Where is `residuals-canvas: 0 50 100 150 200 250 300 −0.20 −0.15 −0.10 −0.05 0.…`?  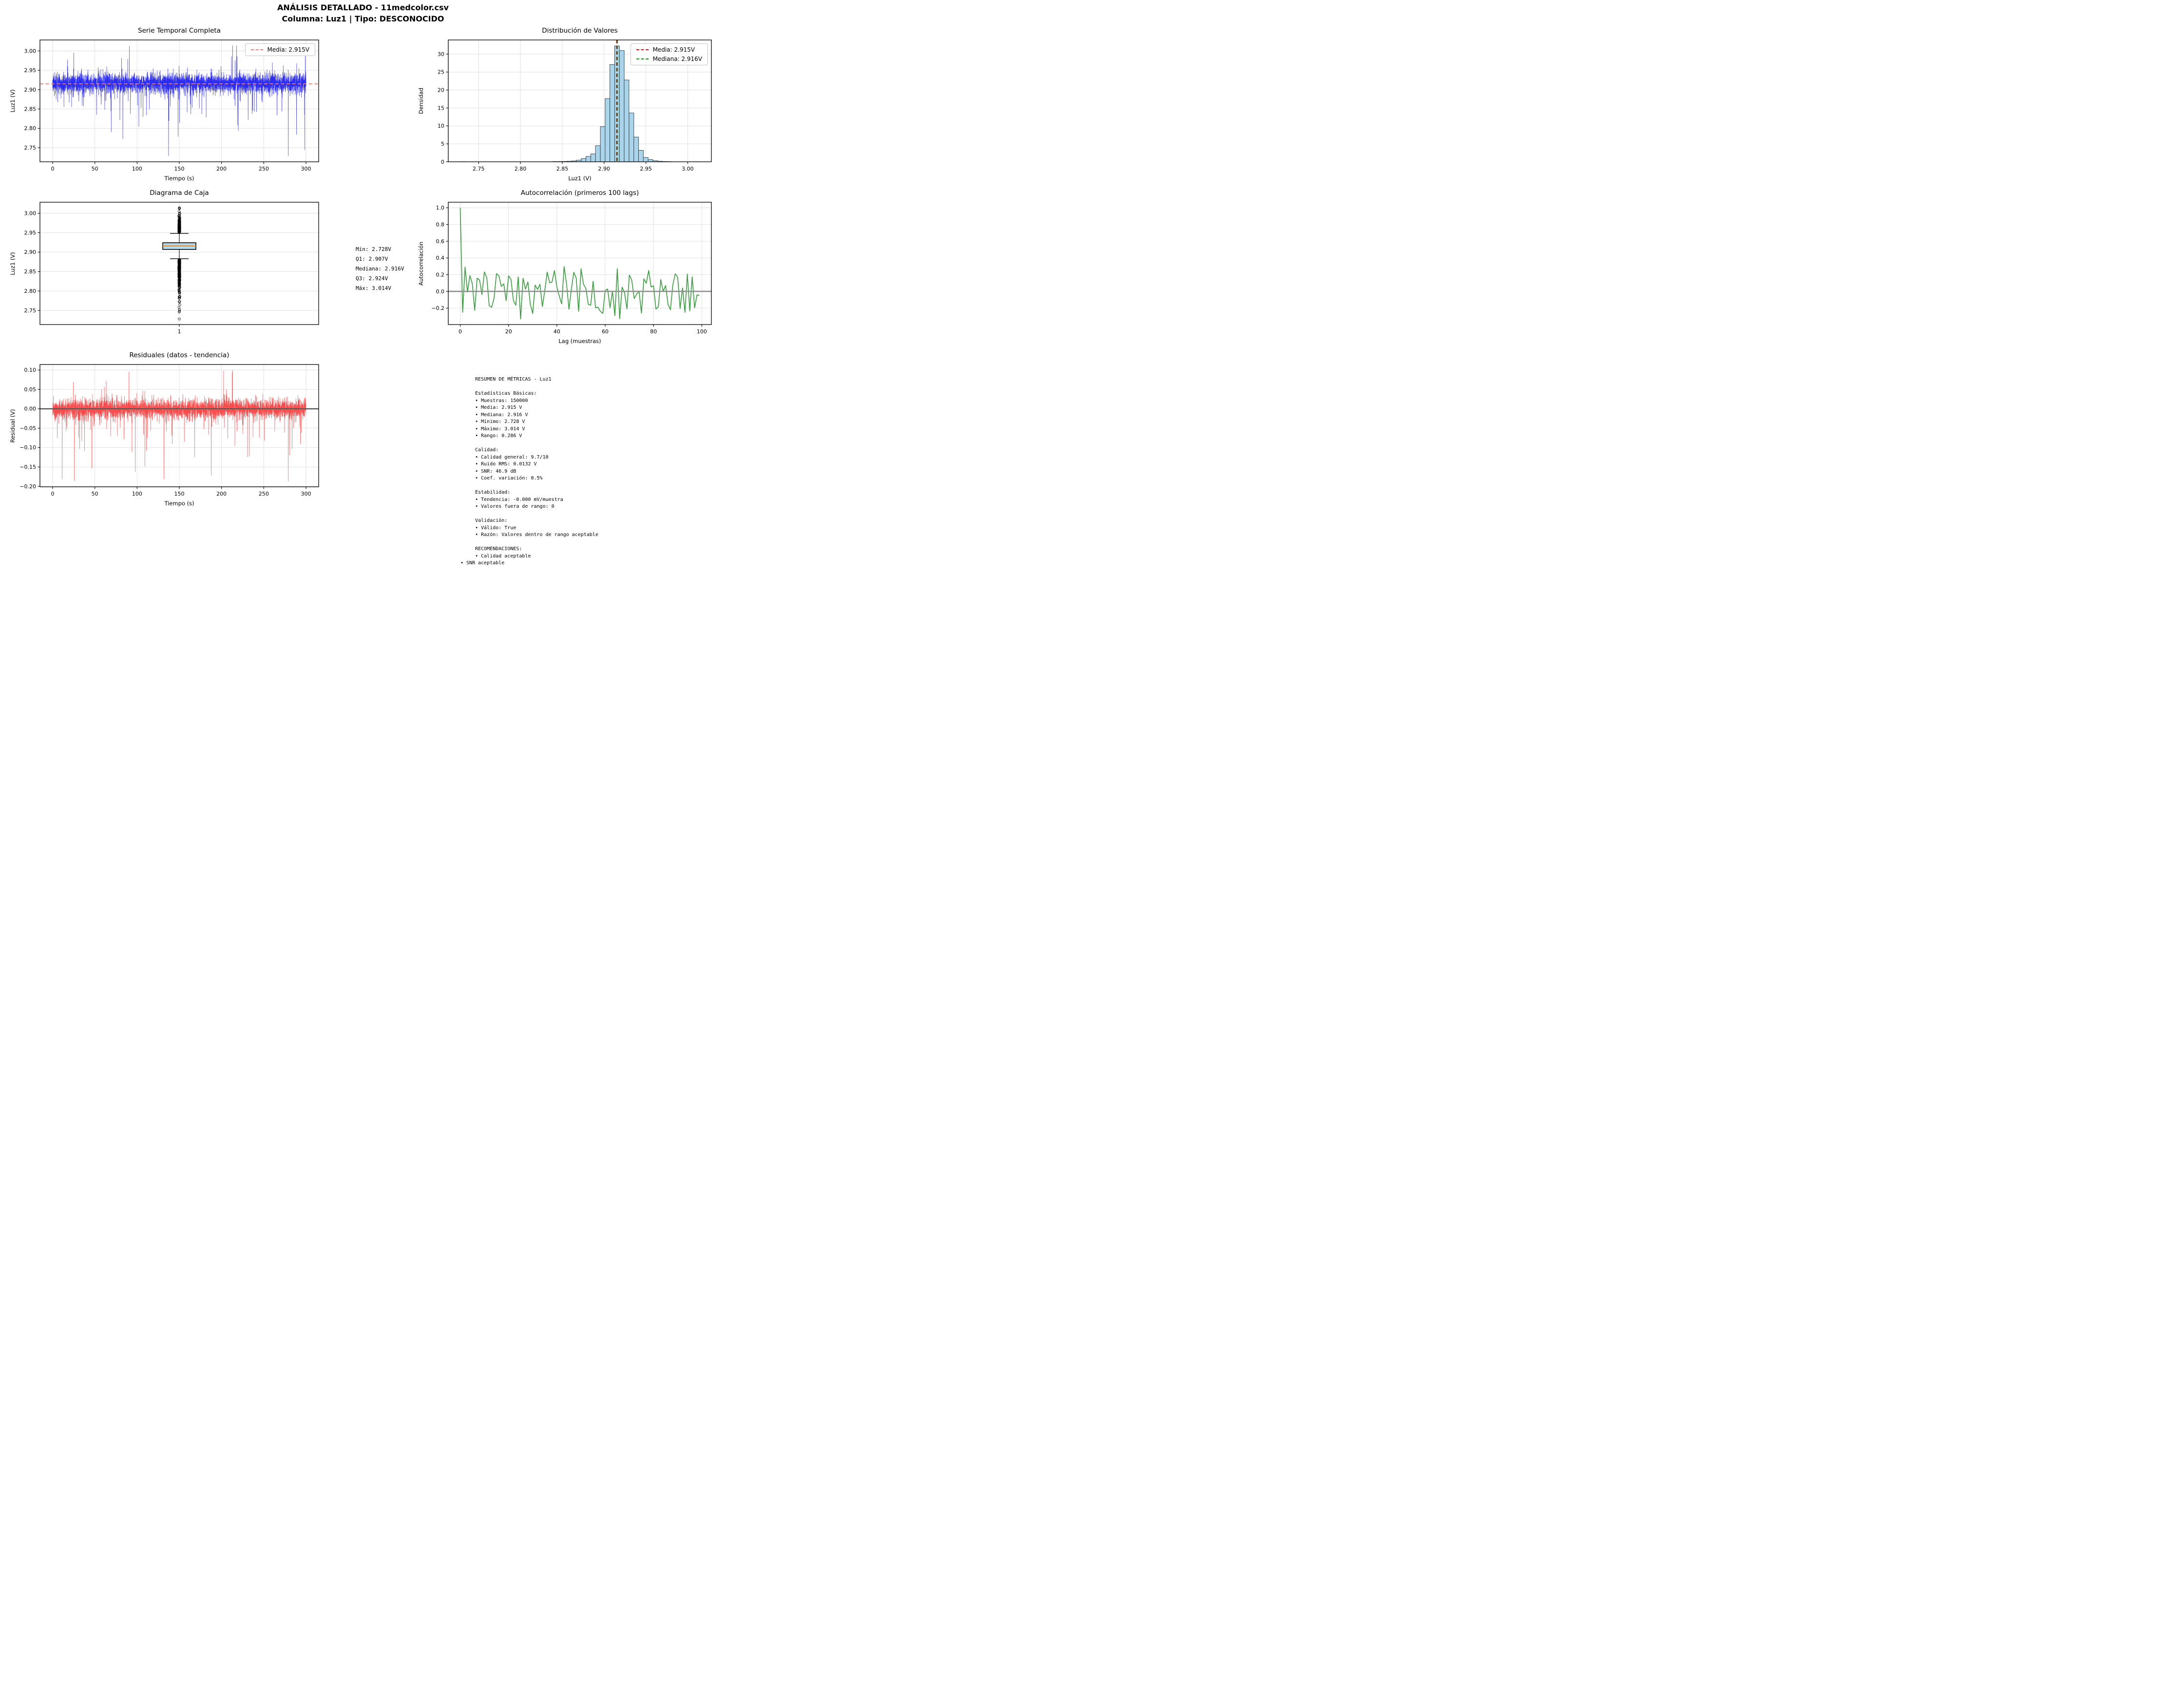 residuals-canvas: 0 50 100 150 200 250 300 −0.20 −0.15 −0.10 −0.05 0.… is located at coordinates (169, 430).